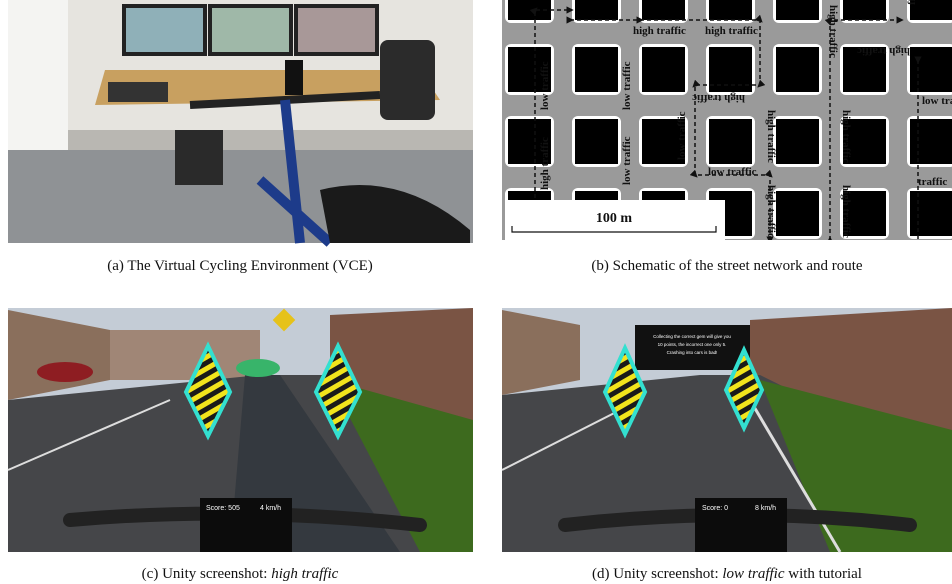 This screenshot has width=952, height=584. Describe the element at coordinates (304, 574) in the screenshot. I see `caption-emphasis: high traffic` at that location.